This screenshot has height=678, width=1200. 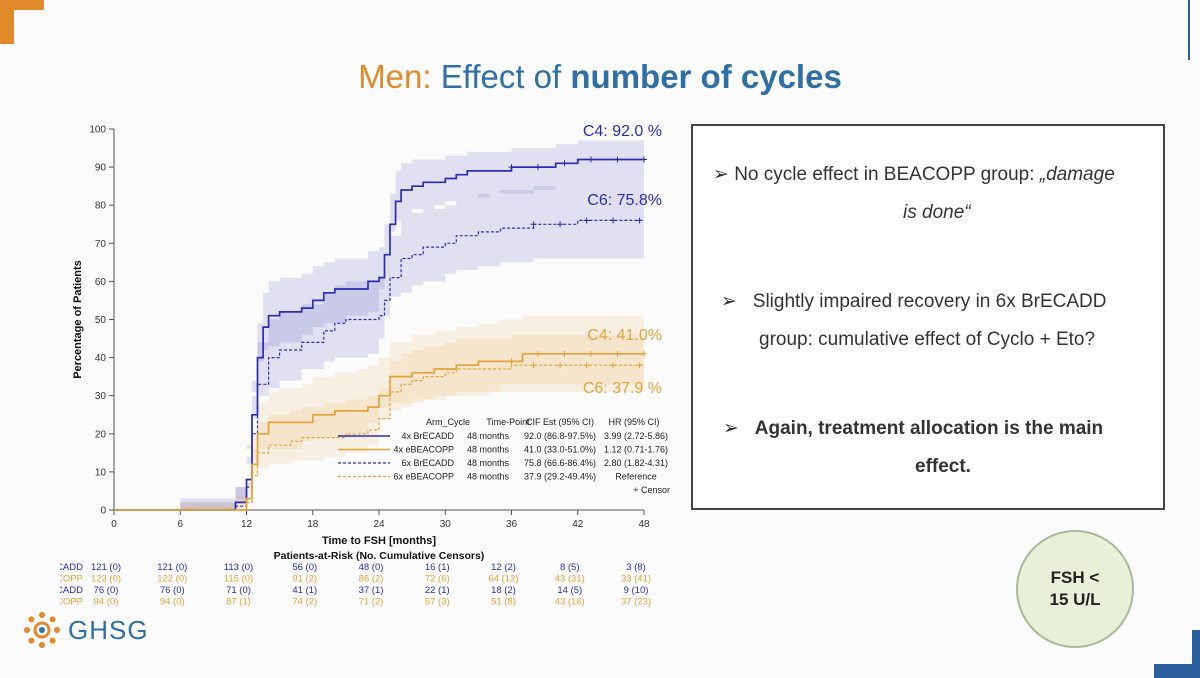 What do you see at coordinates (636, 567) in the screenshot?
I see `risk-cell: 3 (8)` at bounding box center [636, 567].